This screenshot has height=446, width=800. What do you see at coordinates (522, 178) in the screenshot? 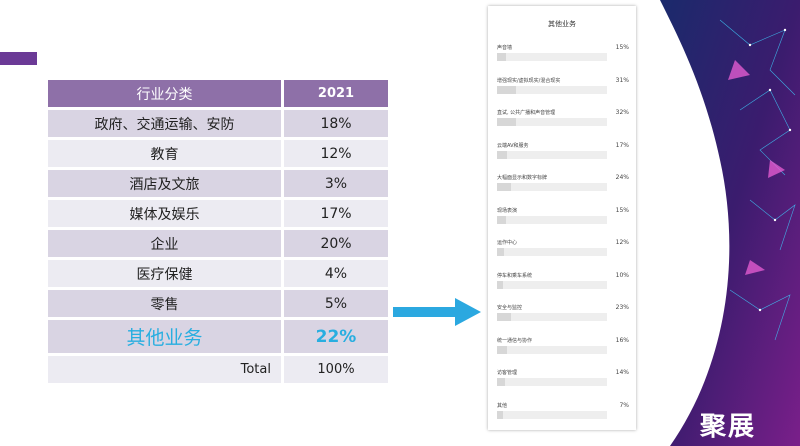
I see `survey-item-label: 大幅面显示和数字标牌` at bounding box center [522, 178].